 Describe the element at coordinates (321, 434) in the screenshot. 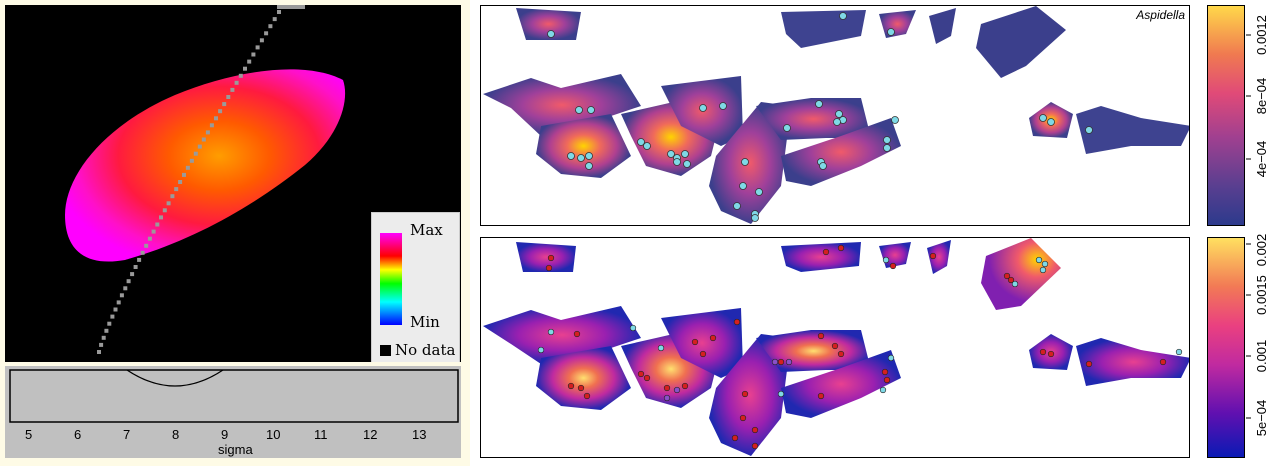

I see `x-tick: 11` at that location.